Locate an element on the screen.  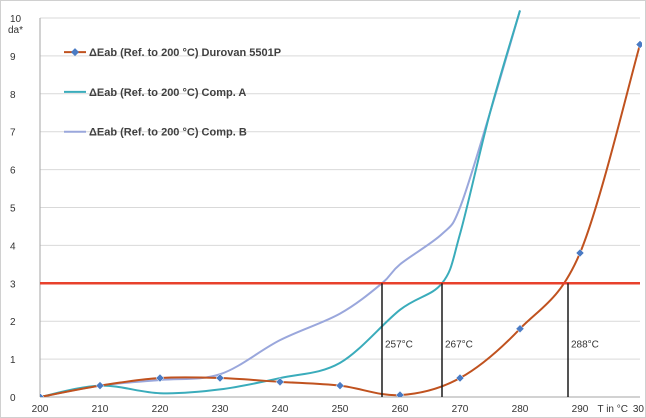
y-tick-label: 0 is located at coordinates (13, 398).